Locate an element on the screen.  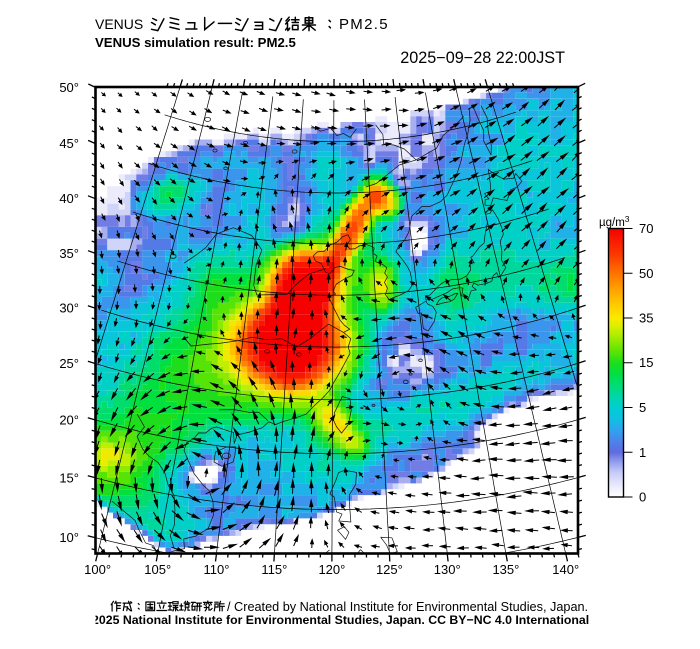
svg-text: 5 is located at coordinates (642, 407).